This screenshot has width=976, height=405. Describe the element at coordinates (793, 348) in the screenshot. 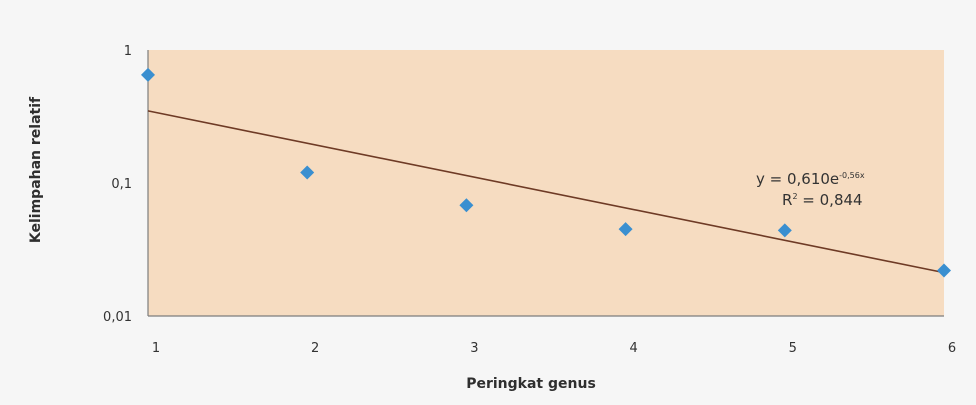

I see `x-tick-label: 5` at that location.